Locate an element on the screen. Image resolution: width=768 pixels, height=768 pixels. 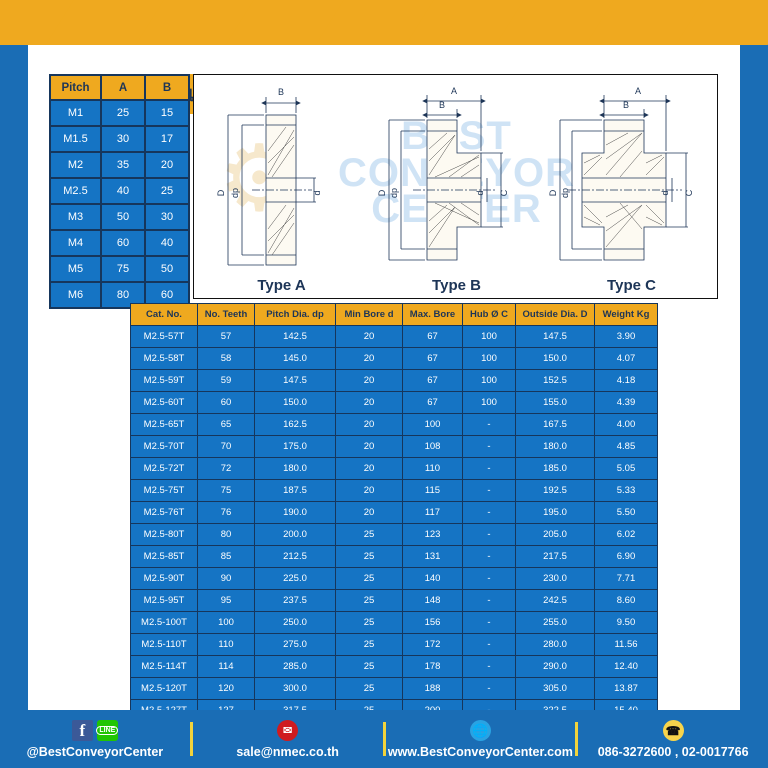
pitch-header-2: B is located at coordinates (167, 87).